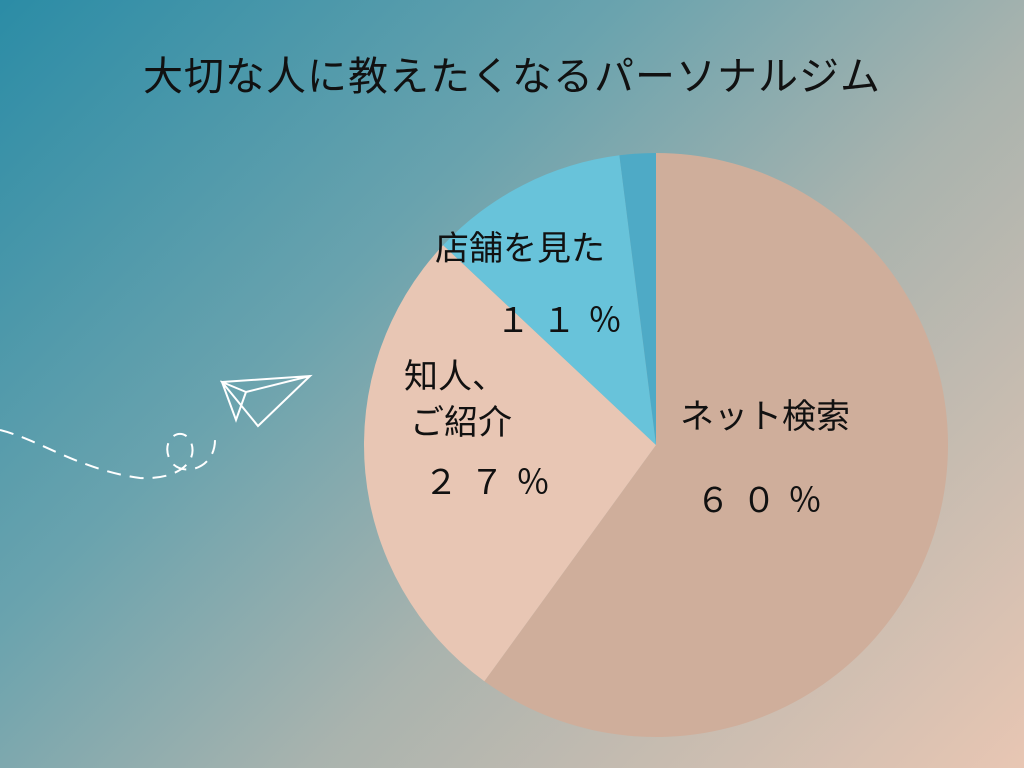 This screenshot has width=1024, height=768. I want to click on slice-label-referral: 知人、 ご紹介 ２７％, so click(483, 430).